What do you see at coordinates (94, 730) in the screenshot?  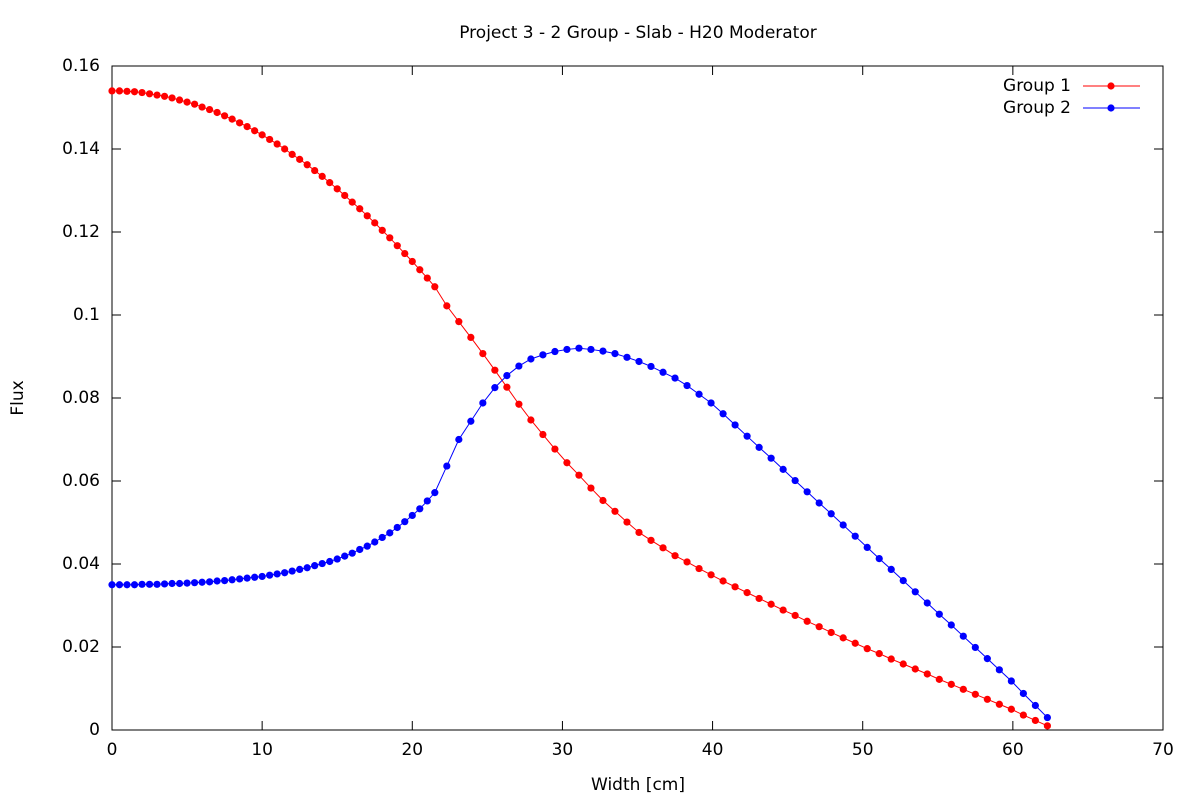 I see `y-tick-label: 0` at bounding box center [94, 730].